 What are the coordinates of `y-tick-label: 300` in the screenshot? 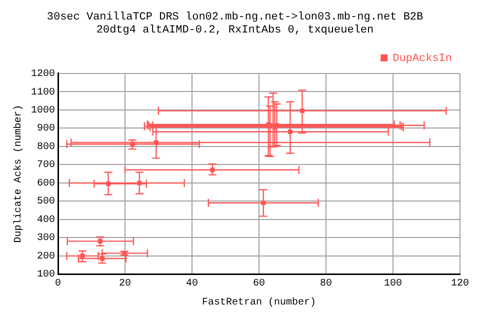 It's located at (46, 238).